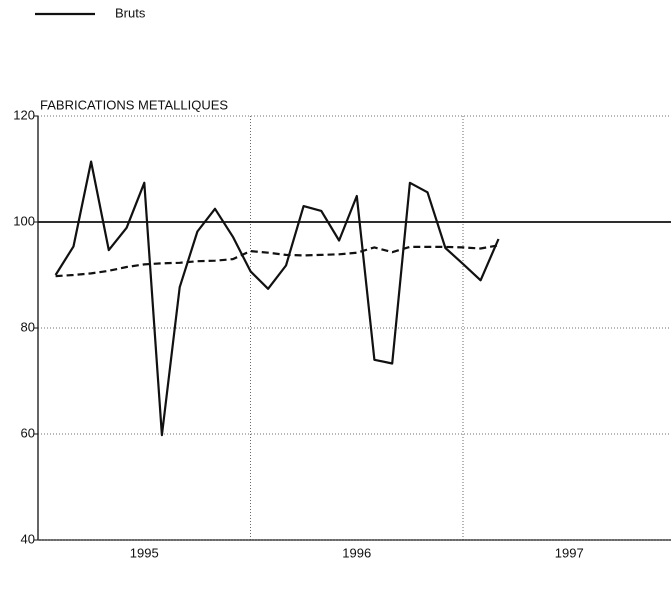 The image size is (671, 596). I want to click on x-tick-label: 1995, so click(144, 552).